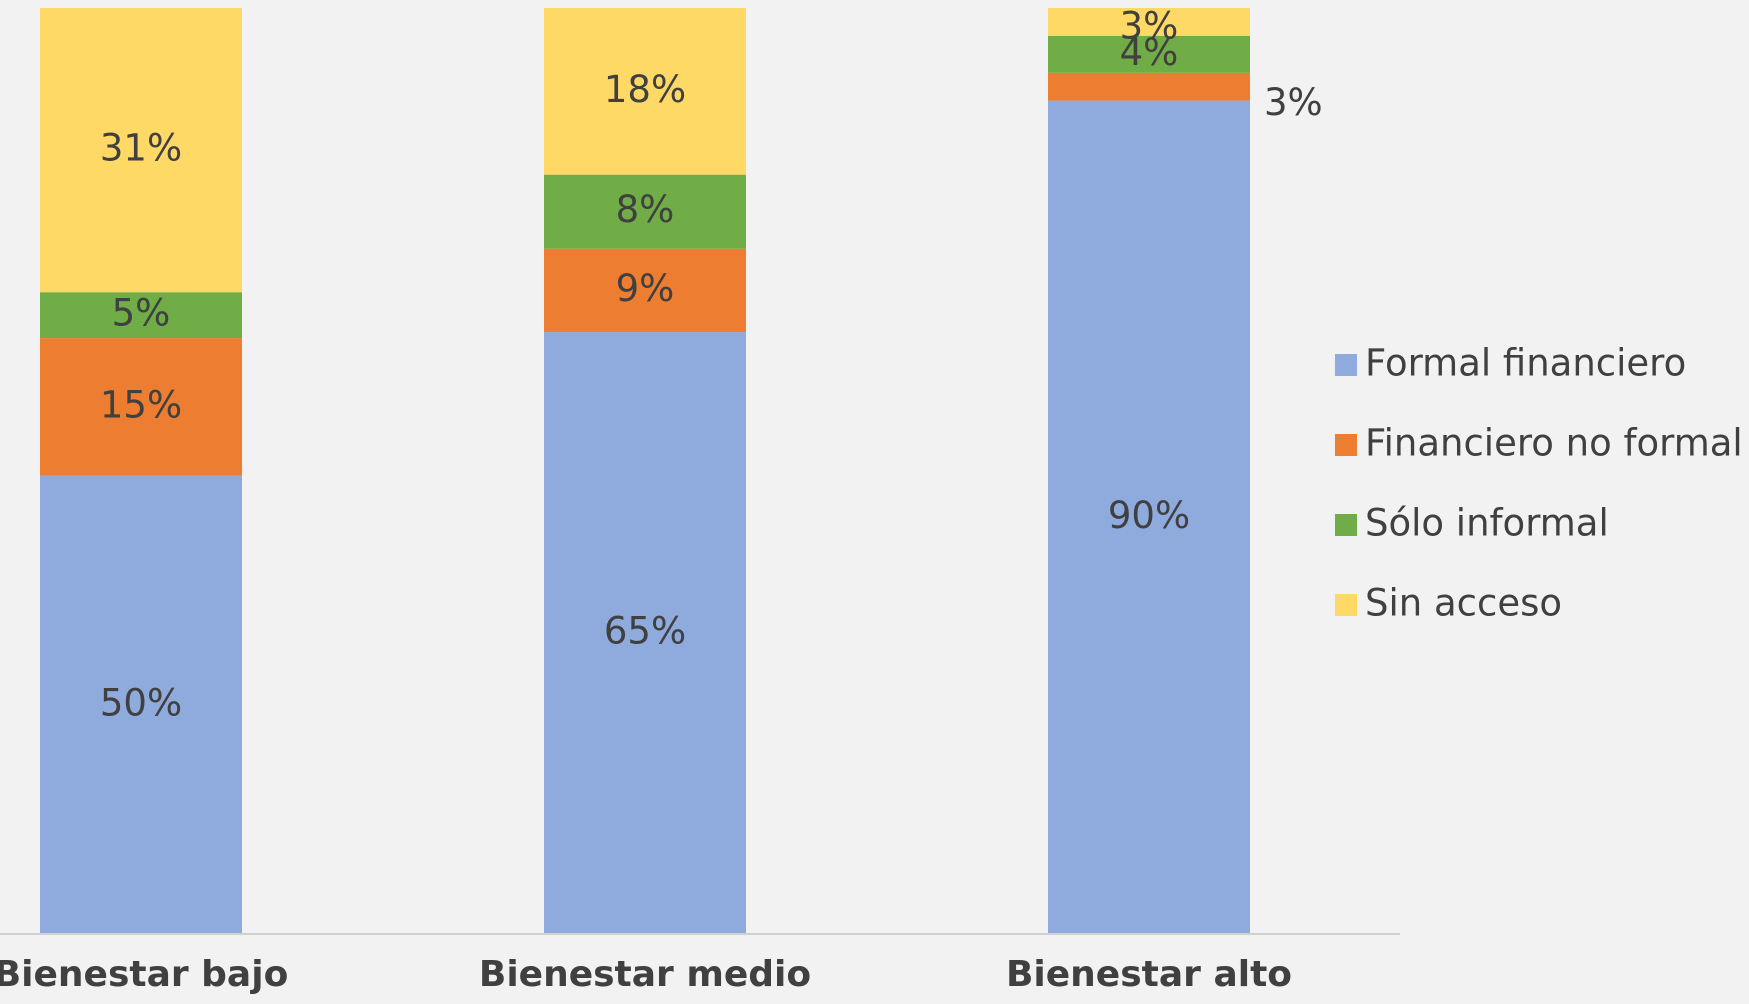 The image size is (1749, 1004). I want to click on data-label: 90%, so click(1149, 515).